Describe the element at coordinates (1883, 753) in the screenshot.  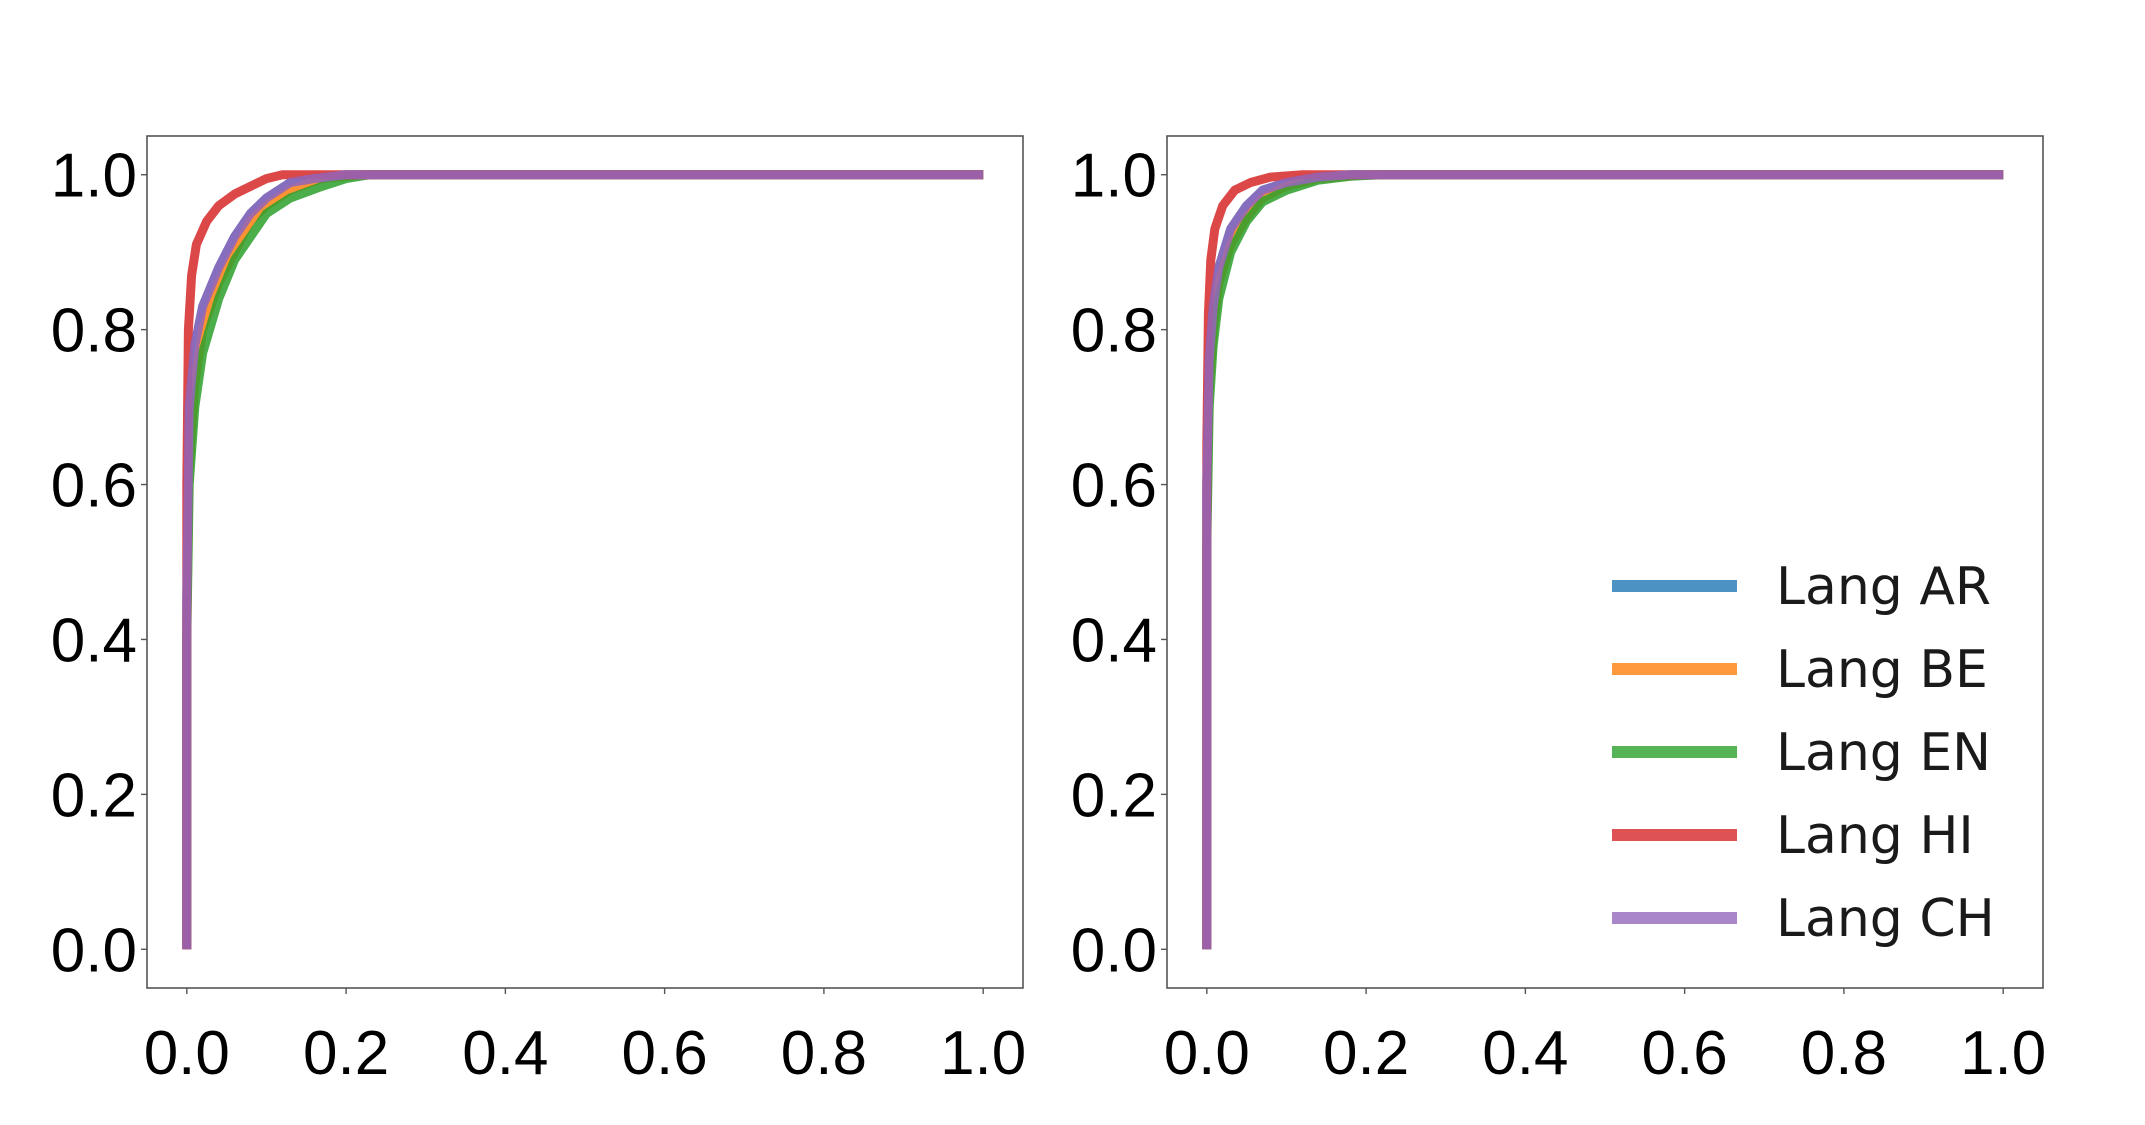
I see `legend-label: Lang EN` at that location.